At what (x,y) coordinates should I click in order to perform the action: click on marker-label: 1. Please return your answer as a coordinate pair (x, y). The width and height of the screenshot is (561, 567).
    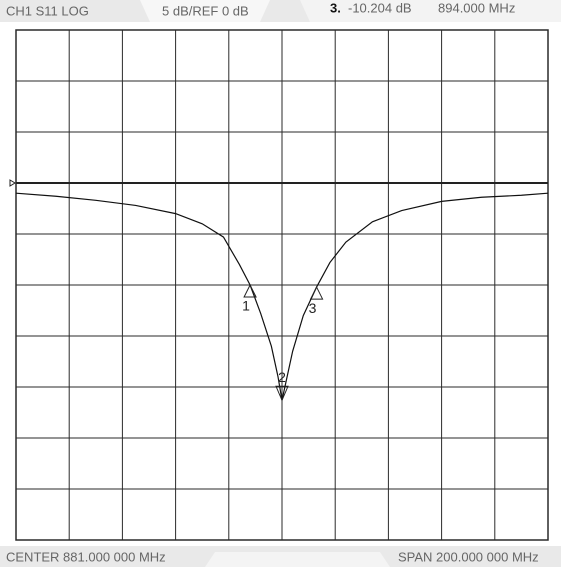
    Looking at the image, I should click on (246, 306).